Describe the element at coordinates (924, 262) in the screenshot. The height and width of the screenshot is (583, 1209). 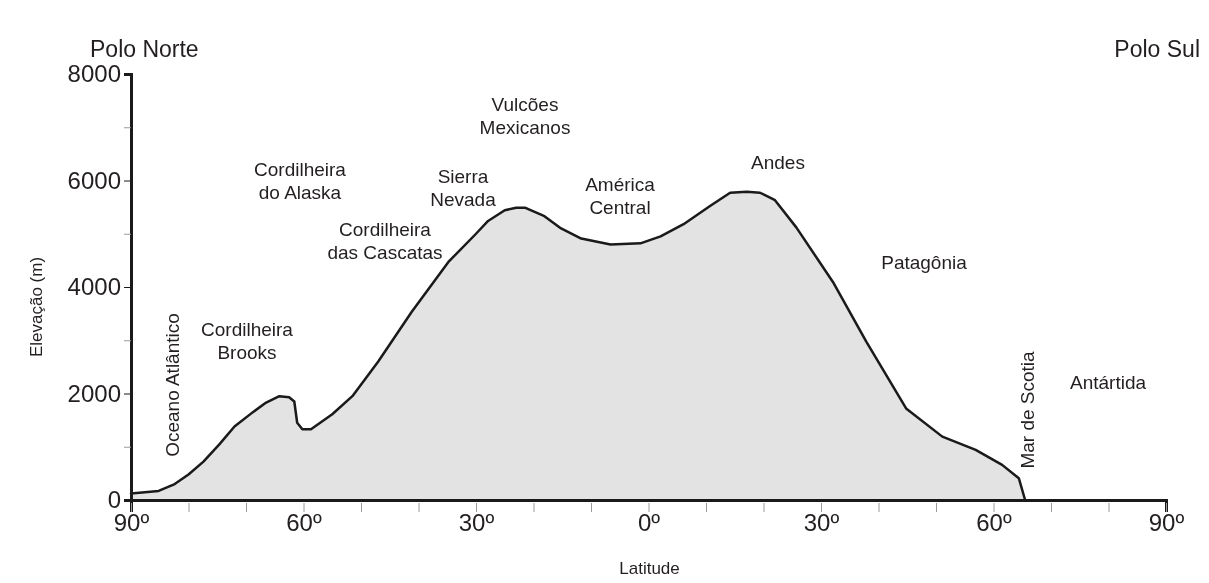
I see `annotation: Patagônia` at that location.